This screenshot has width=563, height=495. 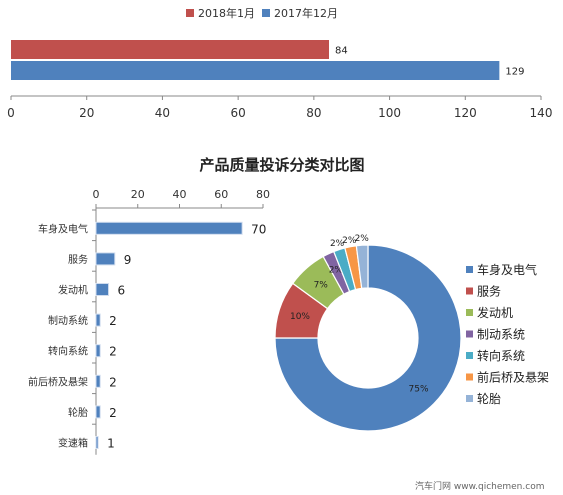 What do you see at coordinates (238, 113) in the screenshot?
I see `top-chart-x-tick-label: 60` at bounding box center [238, 113].